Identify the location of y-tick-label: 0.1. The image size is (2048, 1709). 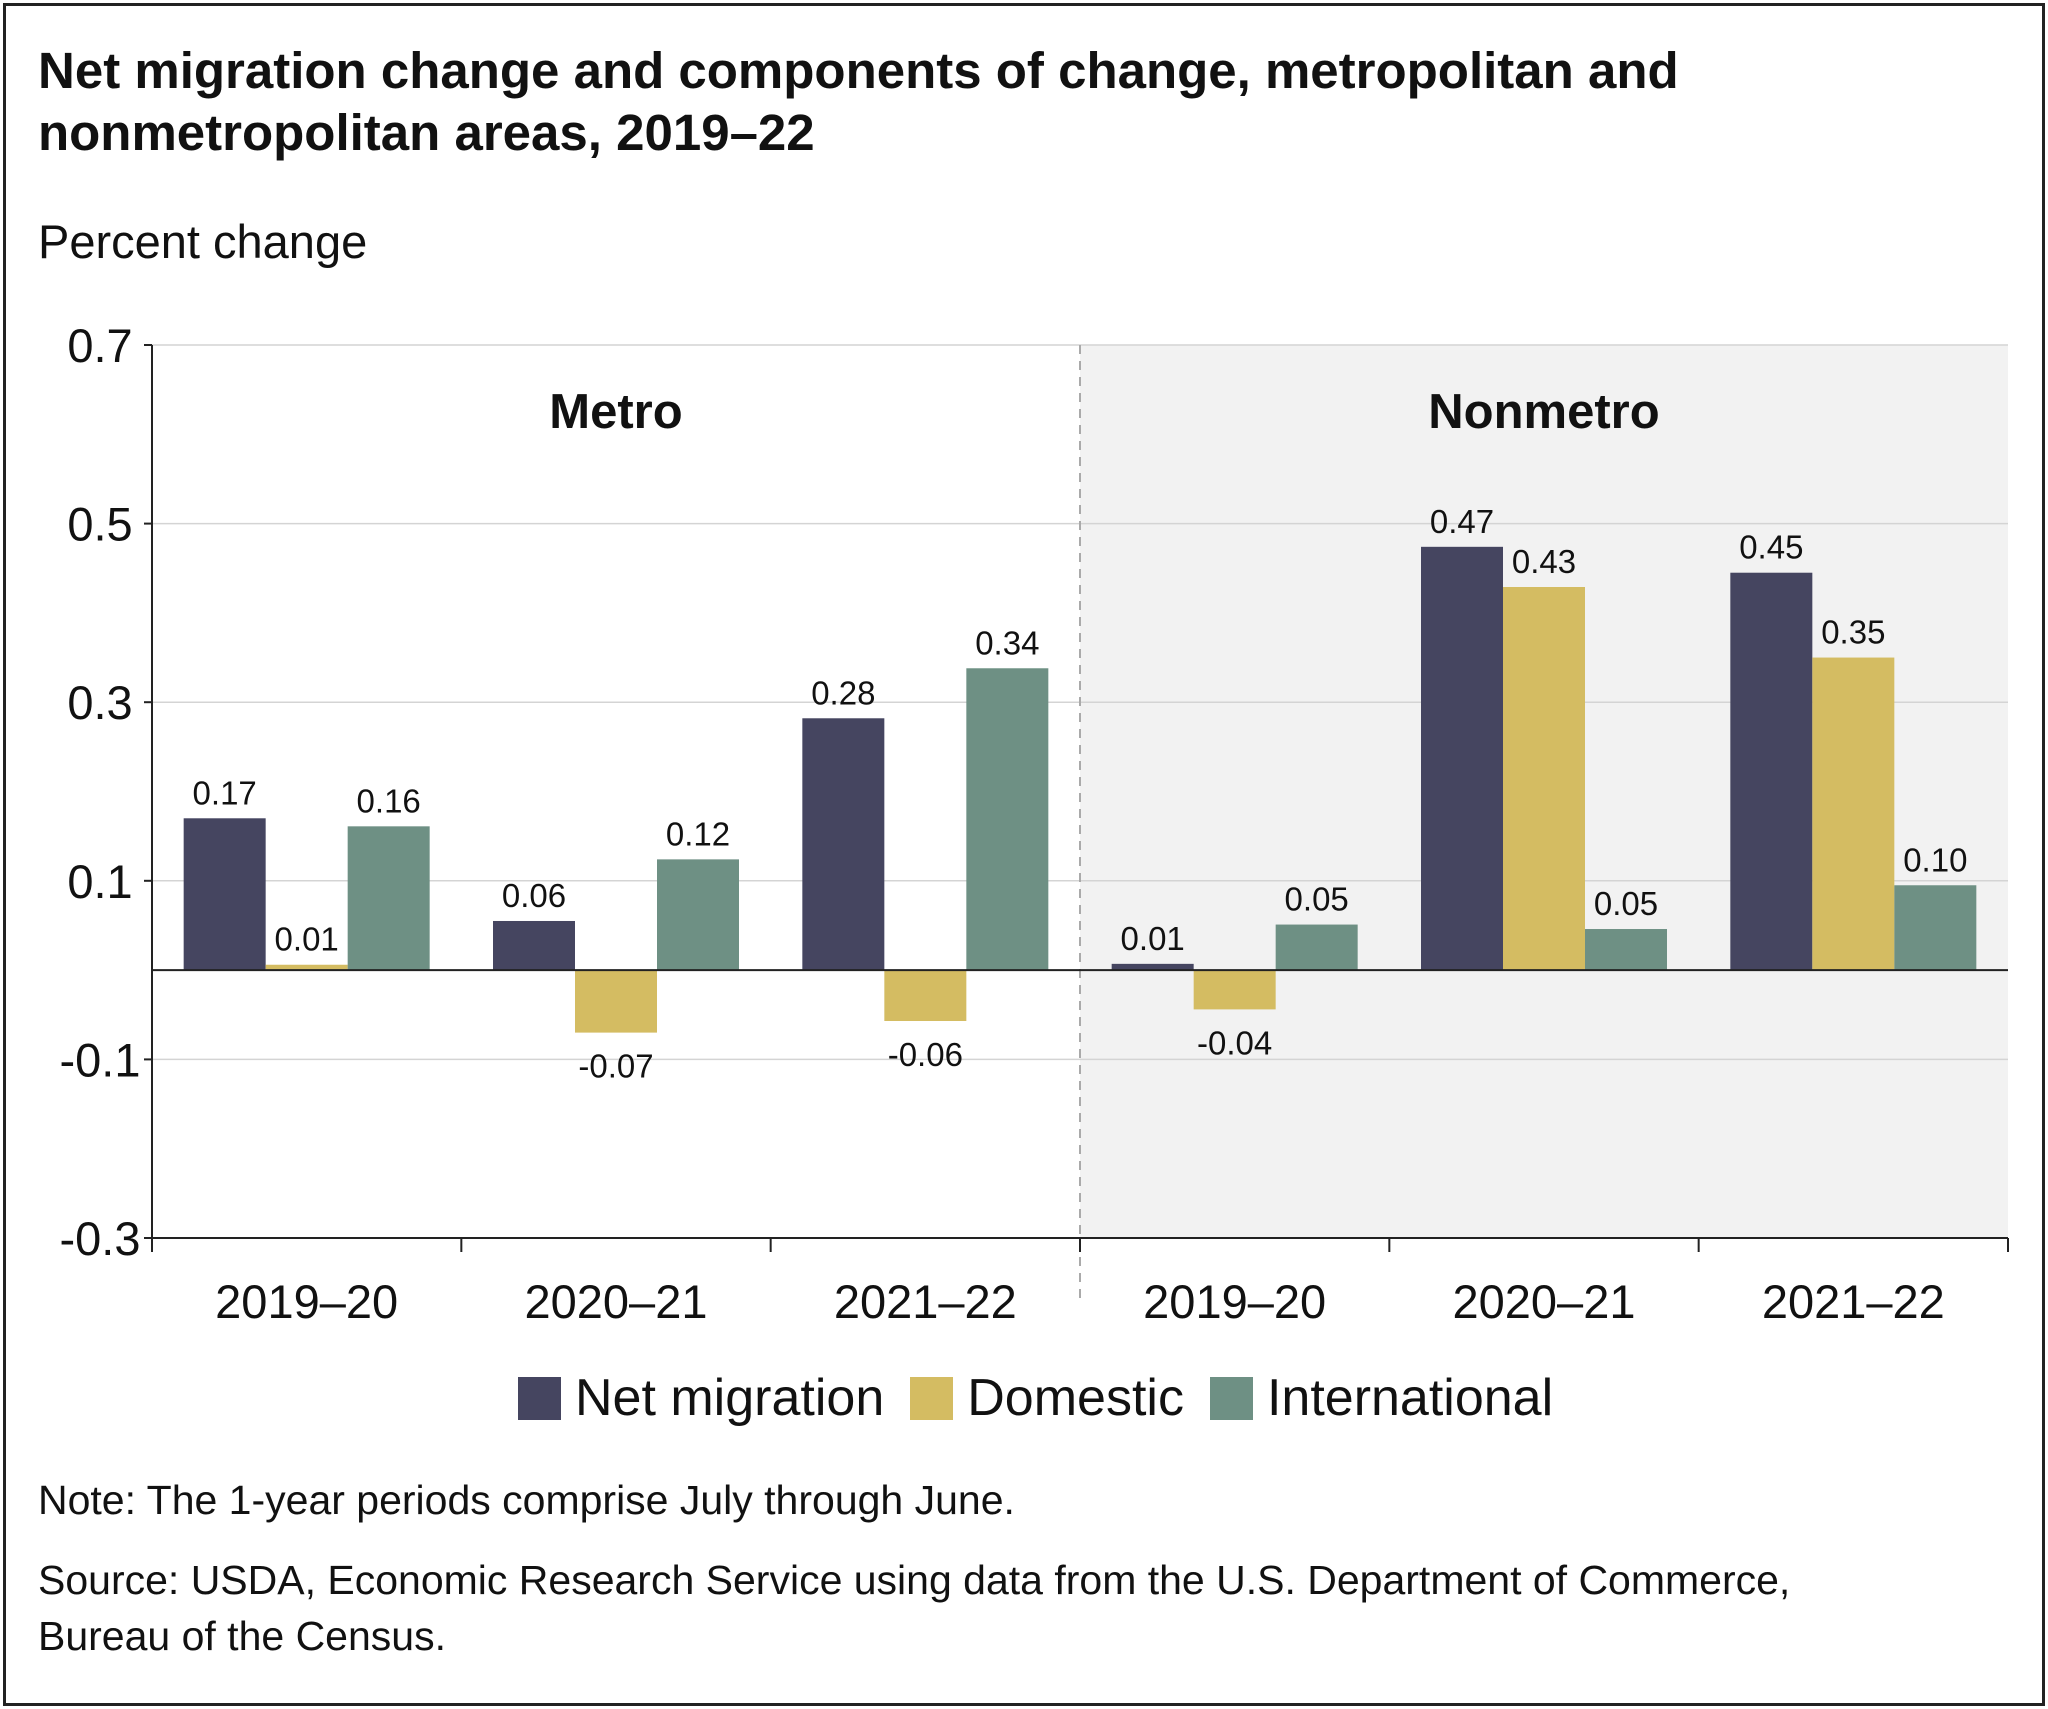
(99, 881).